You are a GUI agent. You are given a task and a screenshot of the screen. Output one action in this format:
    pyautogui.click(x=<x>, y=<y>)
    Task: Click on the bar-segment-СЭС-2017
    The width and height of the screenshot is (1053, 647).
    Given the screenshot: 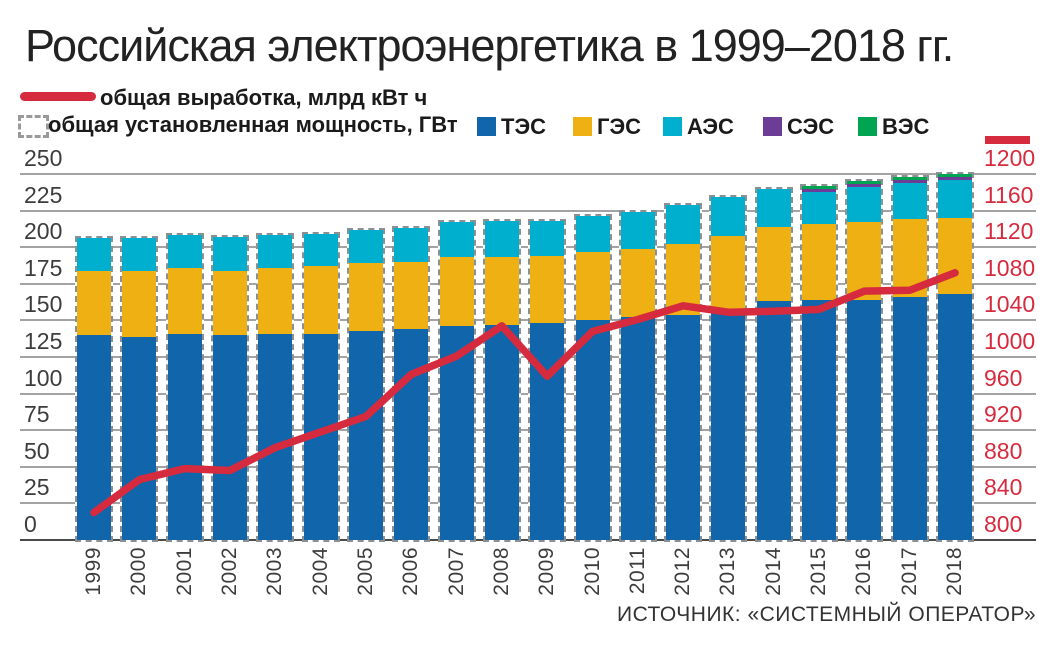 What is the action you would take?
    pyautogui.click(x=909, y=182)
    